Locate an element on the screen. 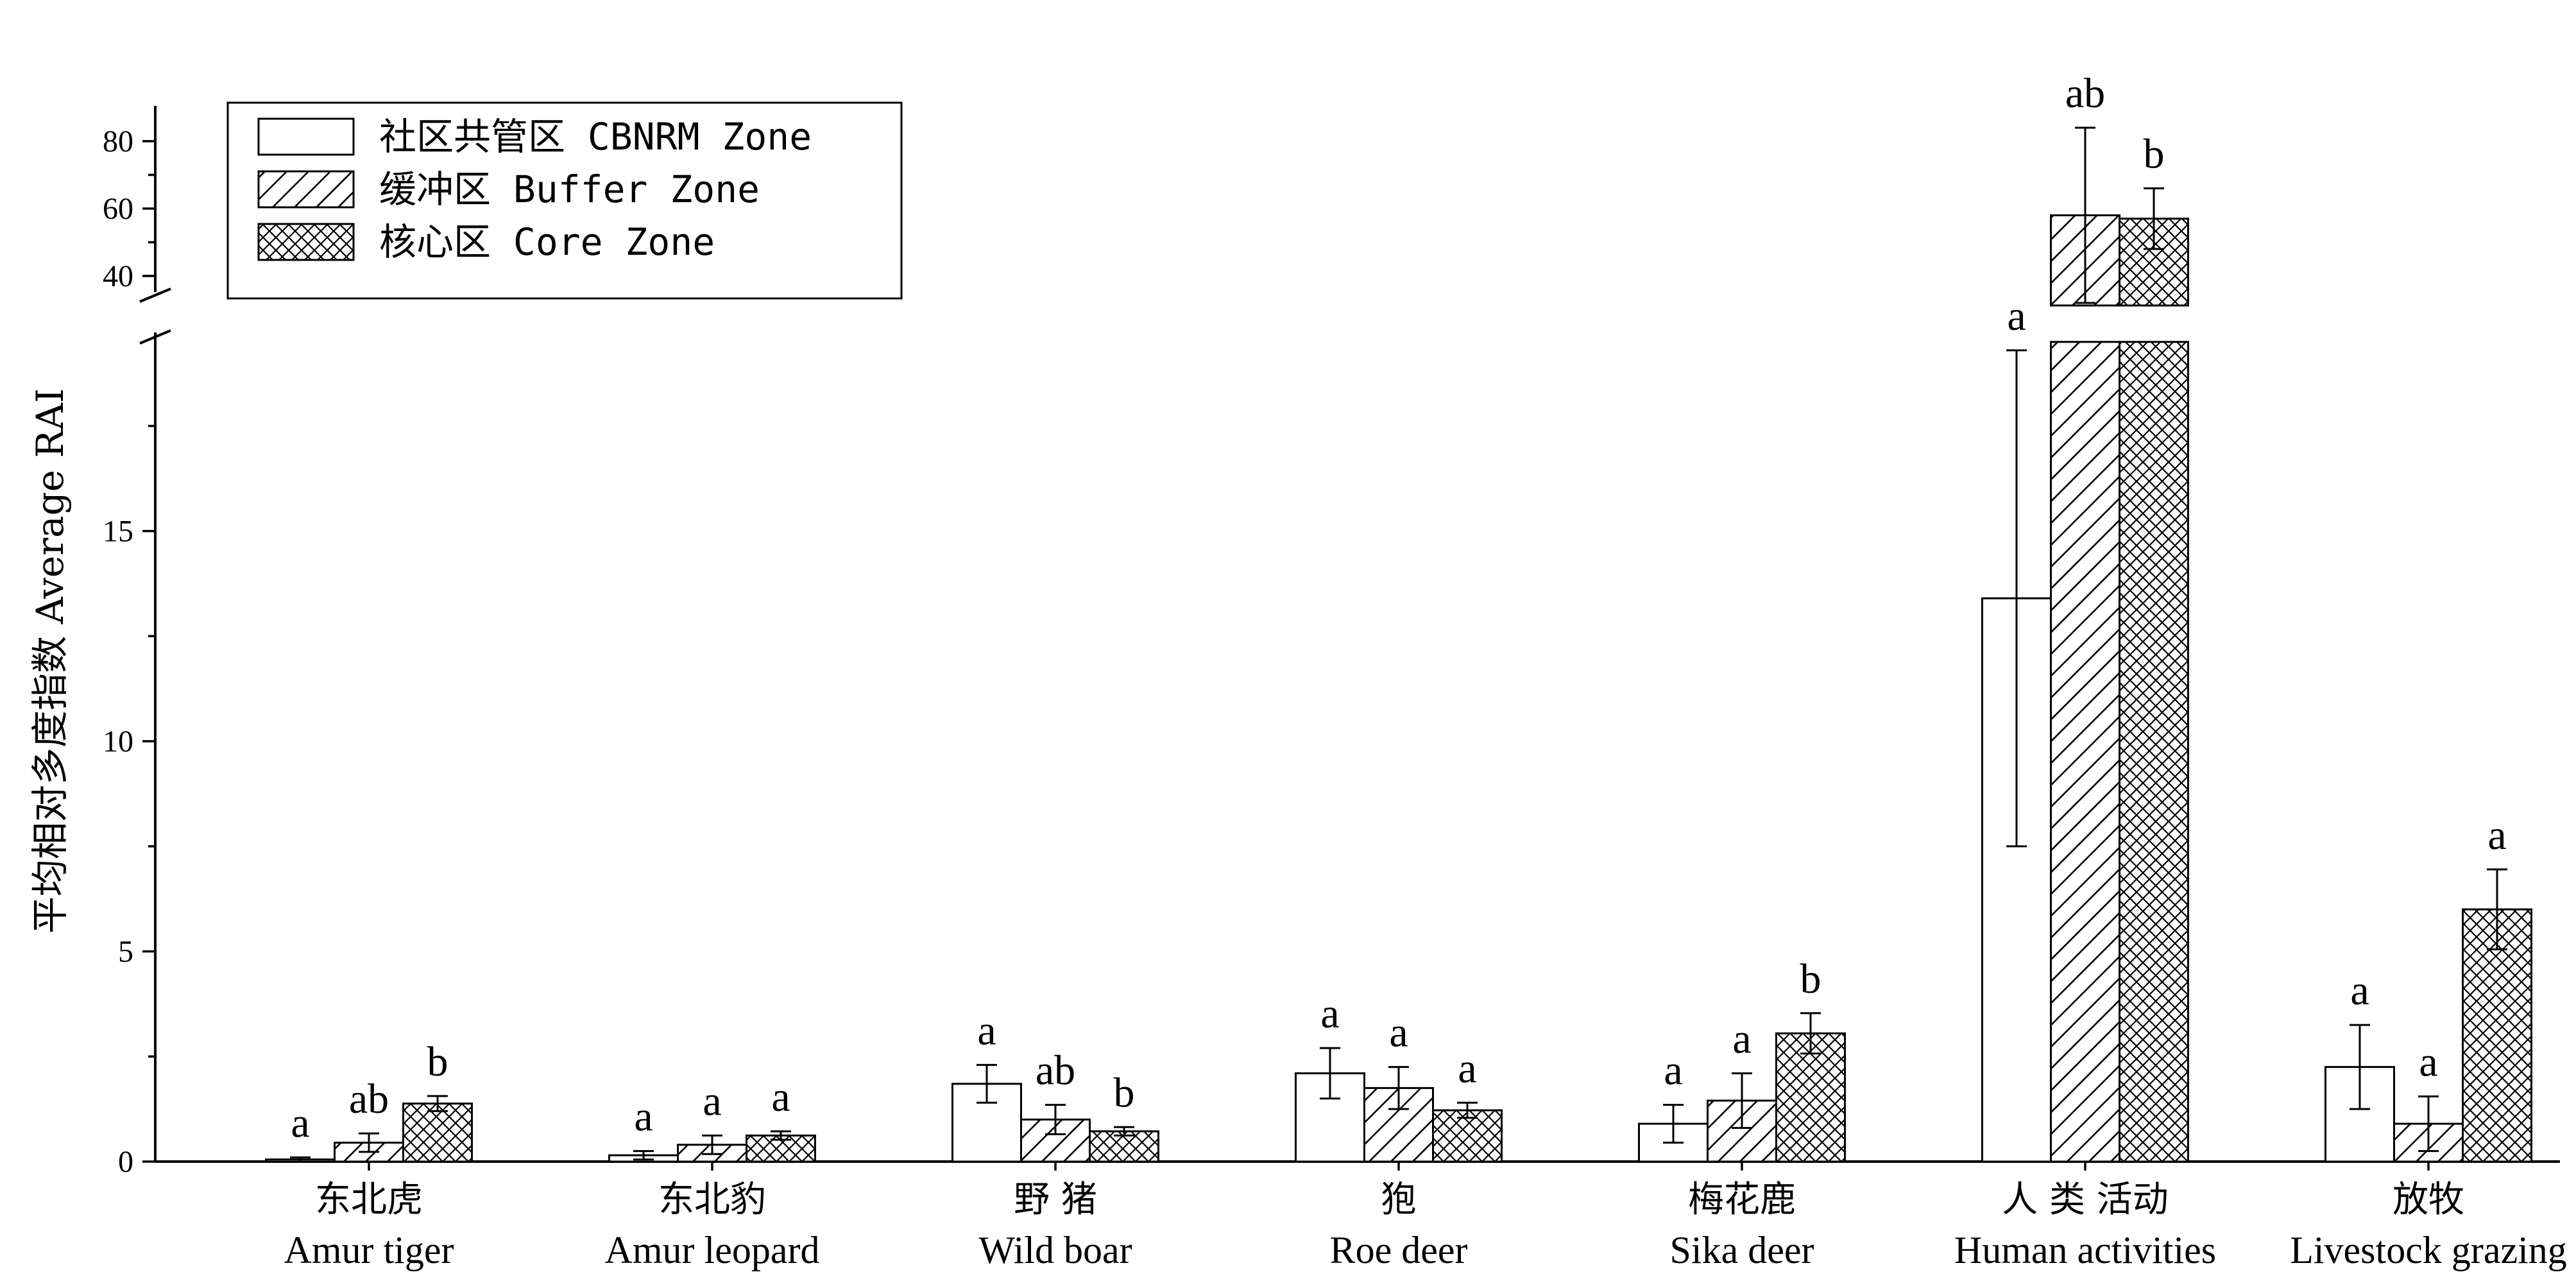 The width and height of the screenshot is (2576, 1288). x-tick-label-cn: 野 猪 is located at coordinates (1055, 1200).